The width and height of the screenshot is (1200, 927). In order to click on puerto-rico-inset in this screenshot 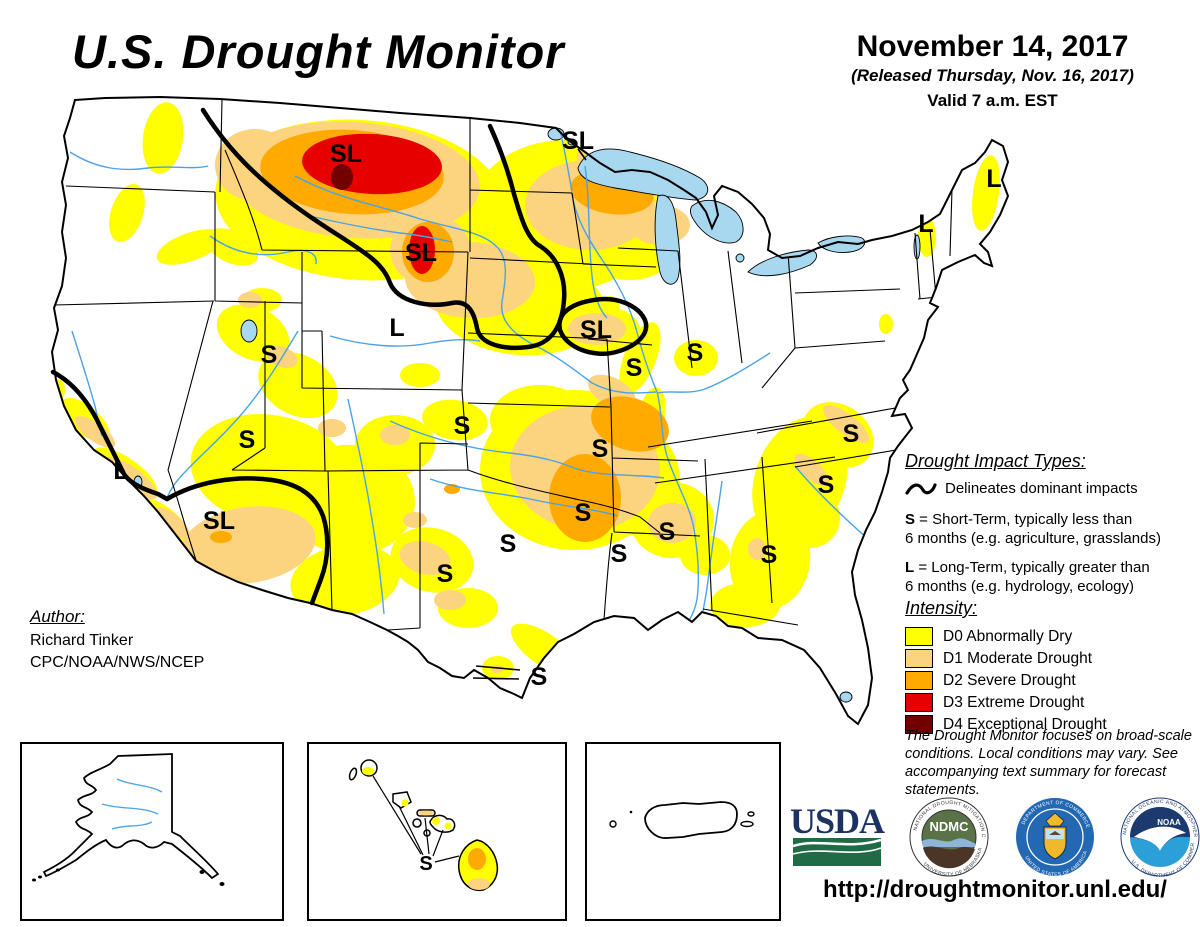, I will do `click(683, 831)`.